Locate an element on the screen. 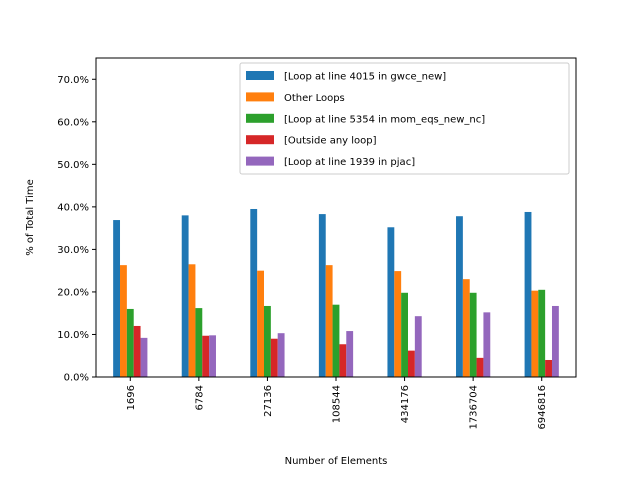 Image resolution: width=640 pixels, height=484 pixels. y-tick-label: 60.0% is located at coordinates (73, 122).